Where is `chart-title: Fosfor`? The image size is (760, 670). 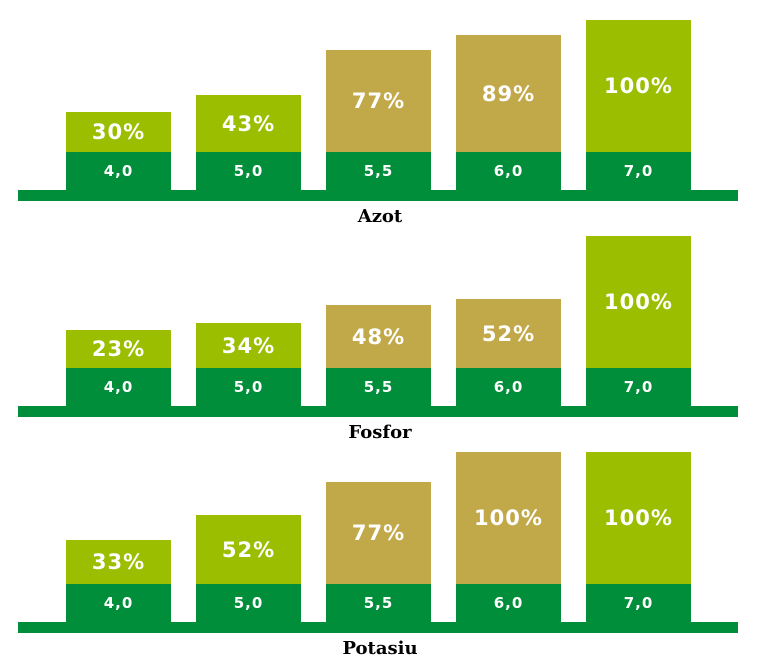
chart-title: Fosfor is located at coordinates (380, 432).